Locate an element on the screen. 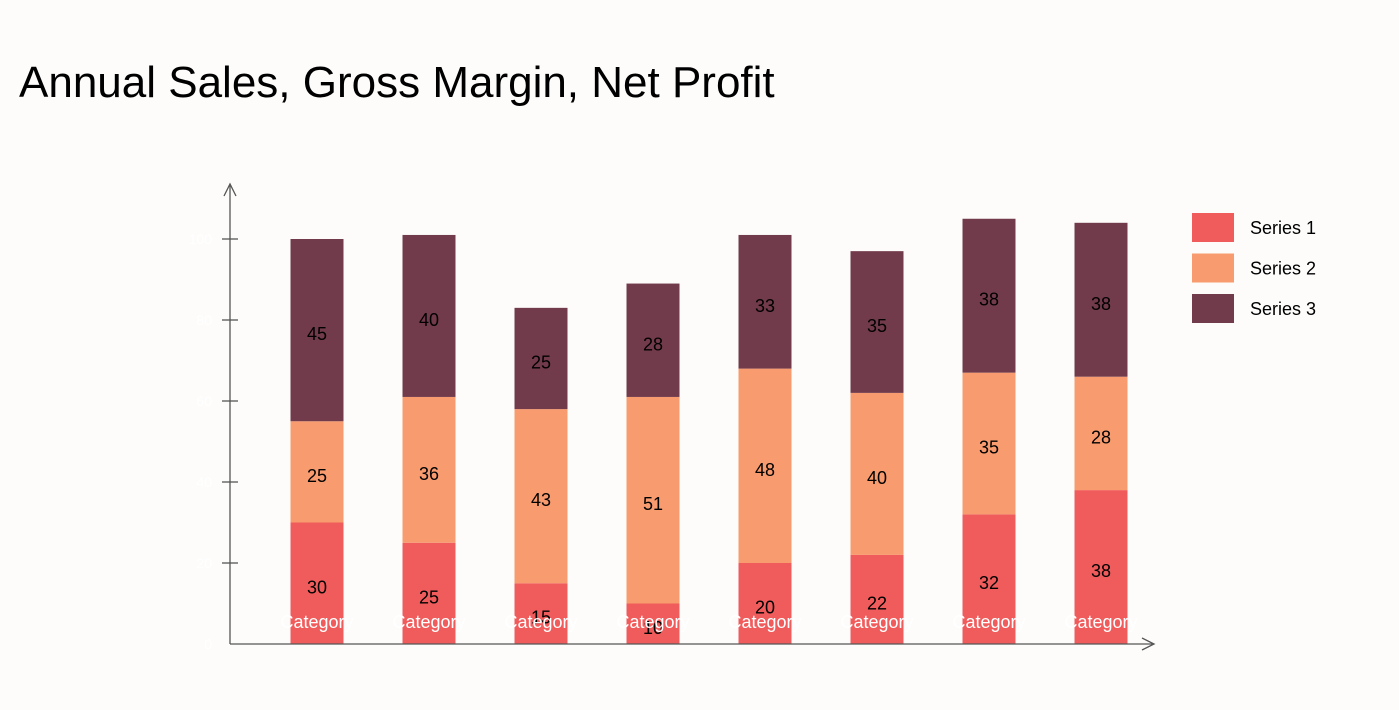 The image size is (1399, 710). data-label: 36 is located at coordinates (429, 474).